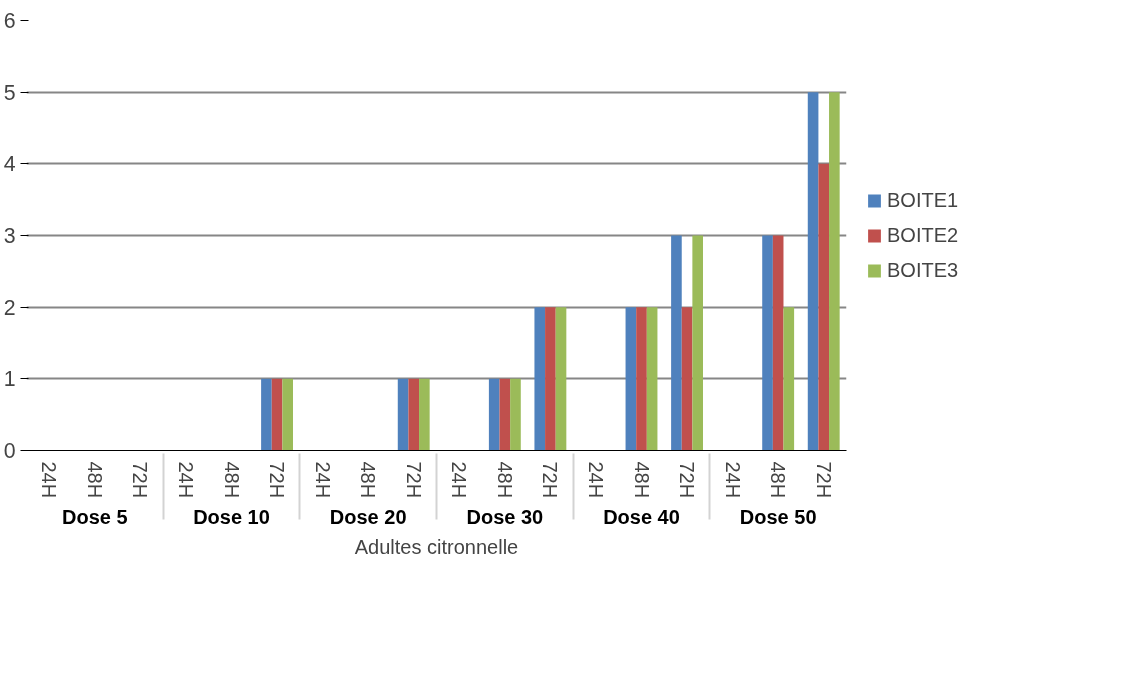 The height and width of the screenshot is (697, 1147). What do you see at coordinates (923, 200) in the screenshot?
I see `legend-label: BOITE1` at bounding box center [923, 200].